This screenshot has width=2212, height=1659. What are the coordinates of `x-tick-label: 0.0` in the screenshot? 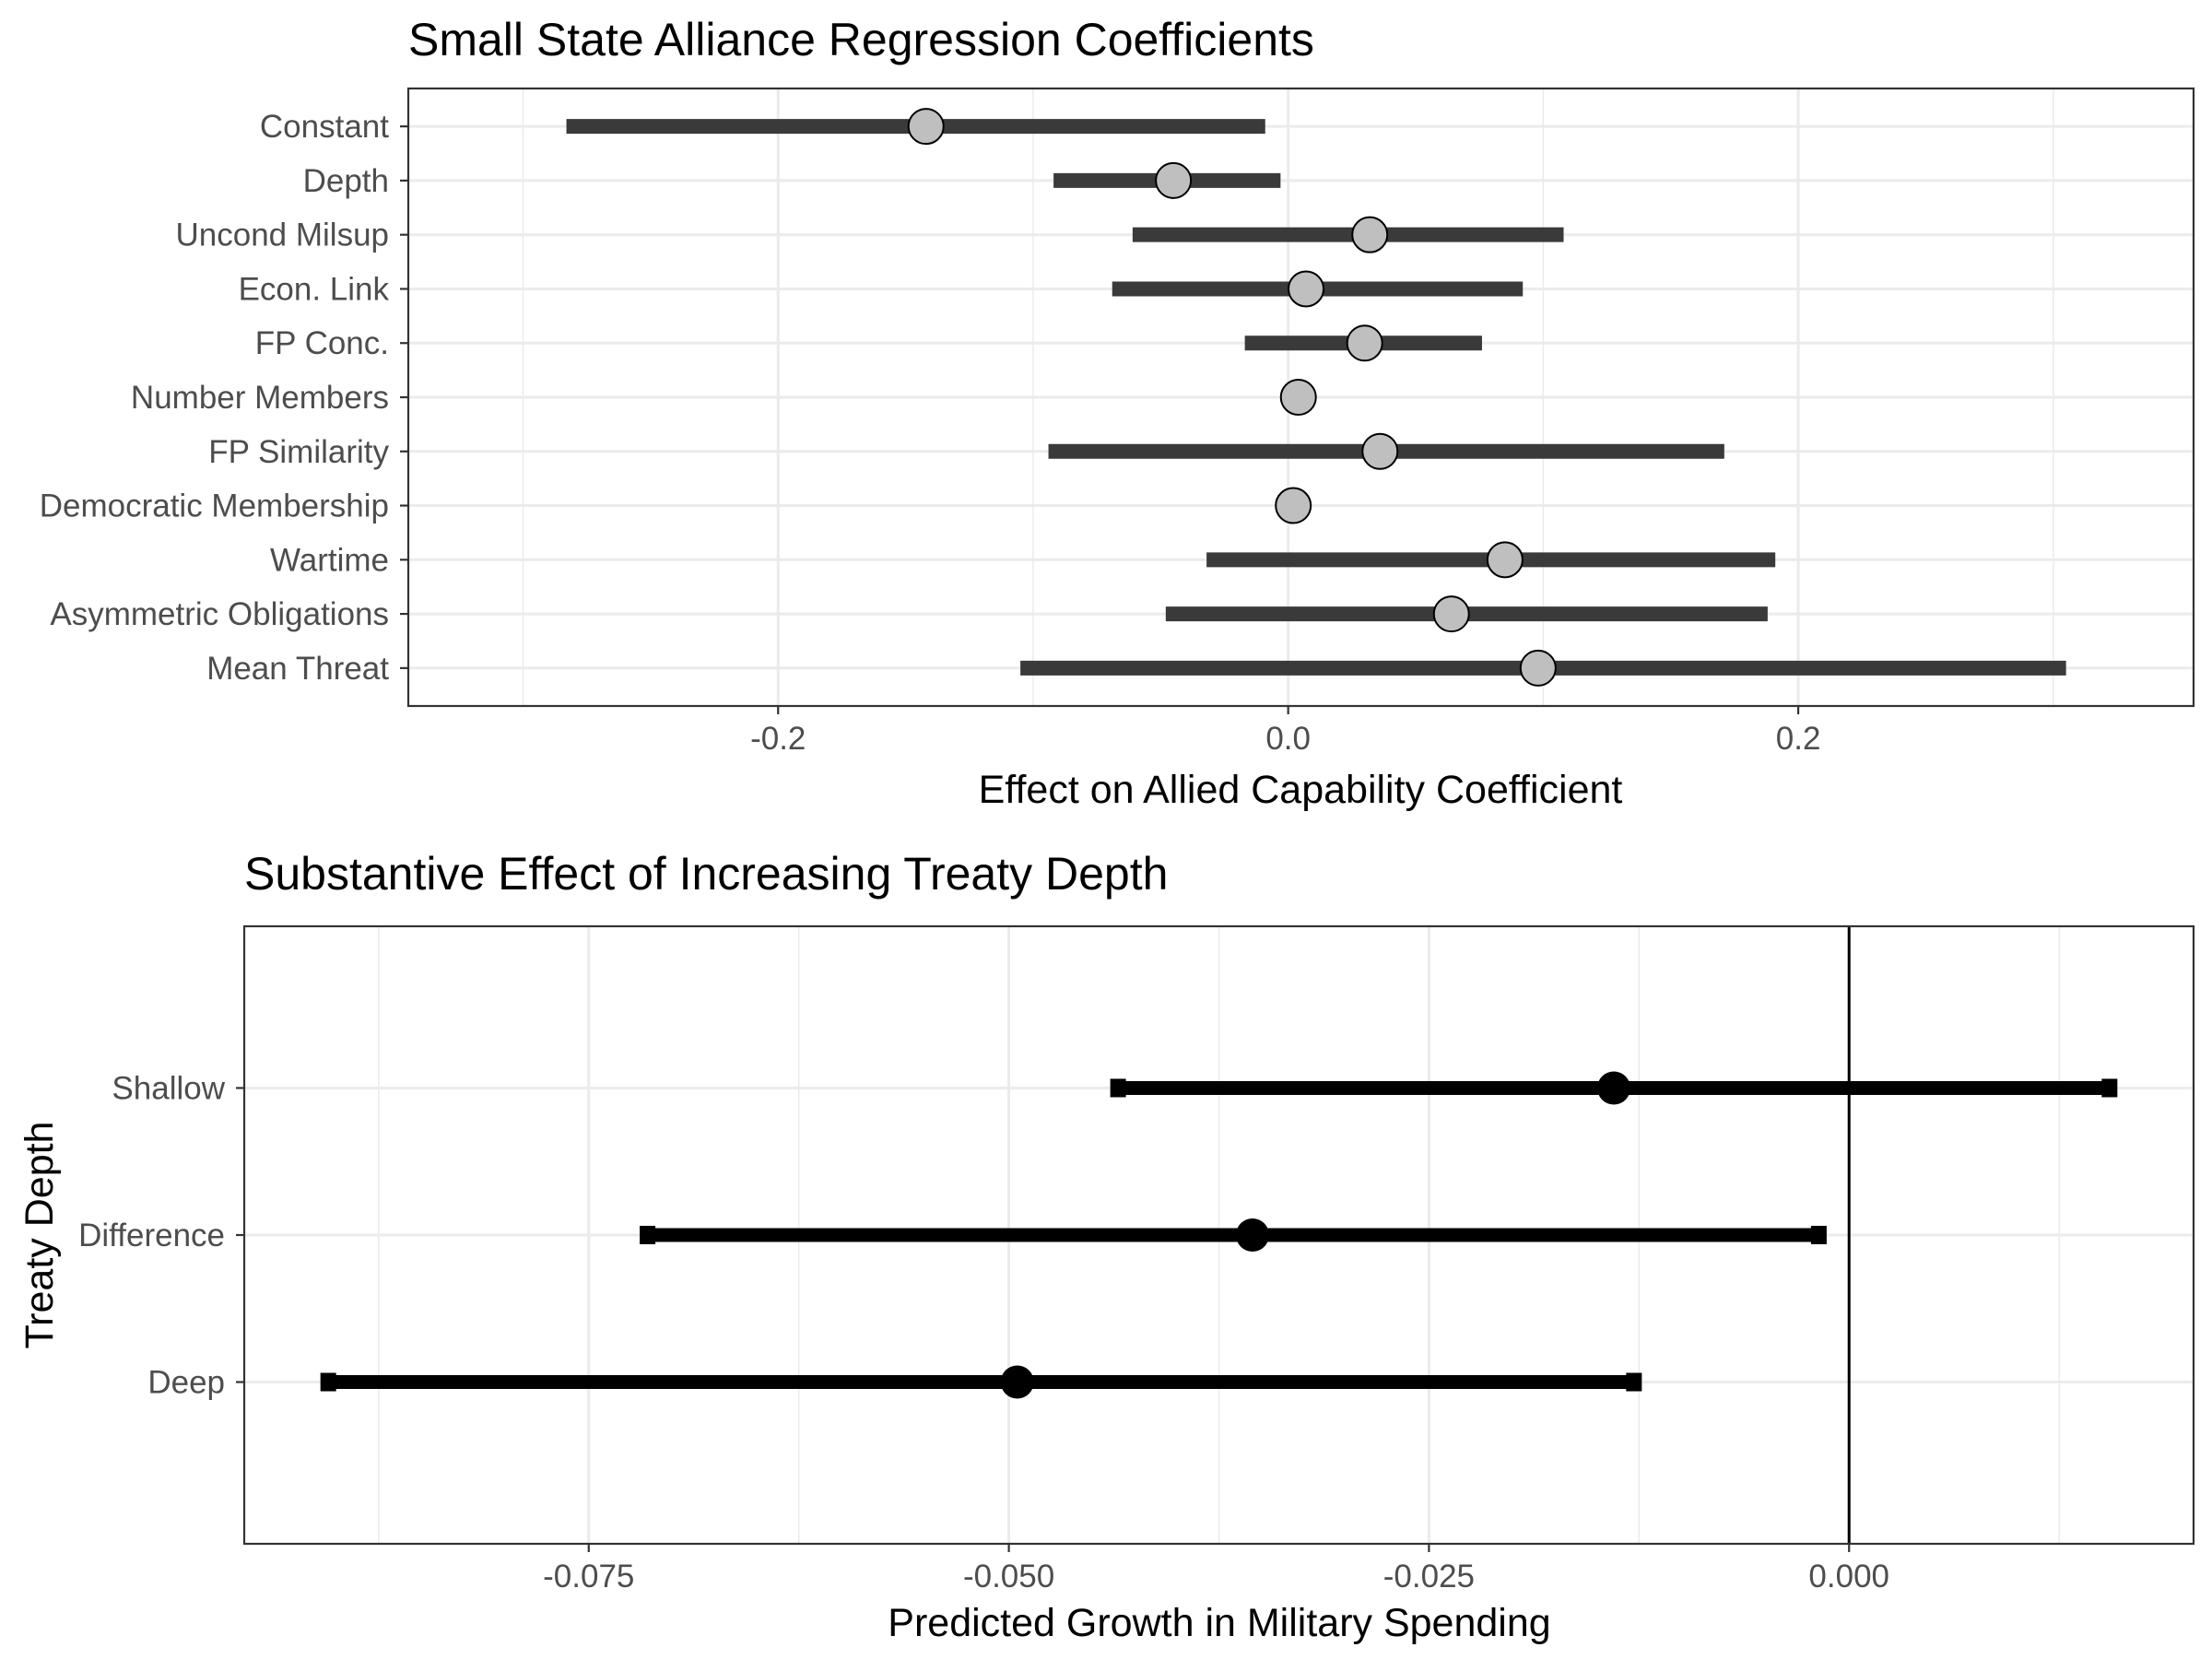 It's located at (1288, 739).